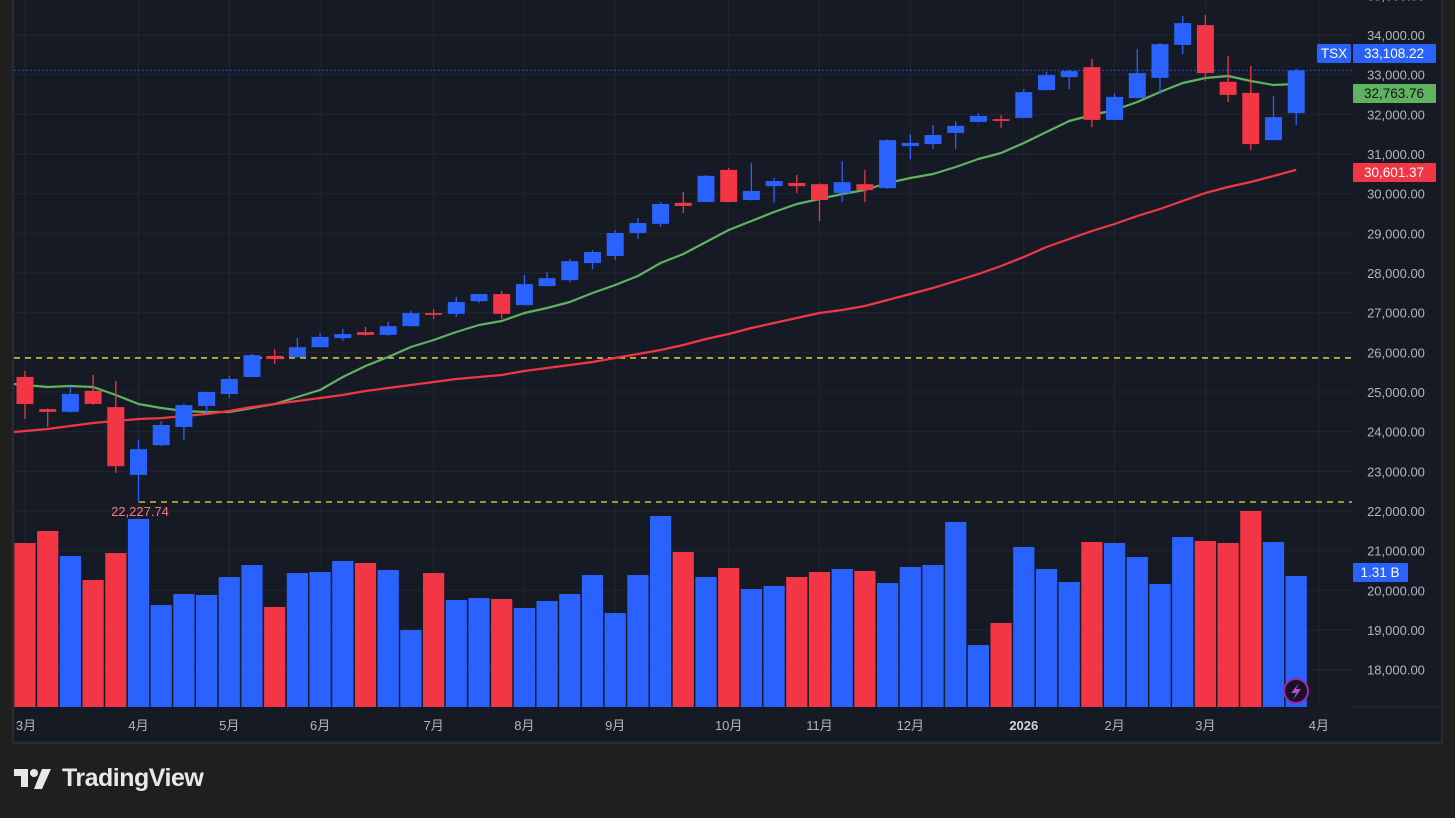 This screenshot has width=1455, height=818. Describe the element at coordinates (1396, 511) in the screenshot. I see `price-tick-label: 22,000.00` at that location.